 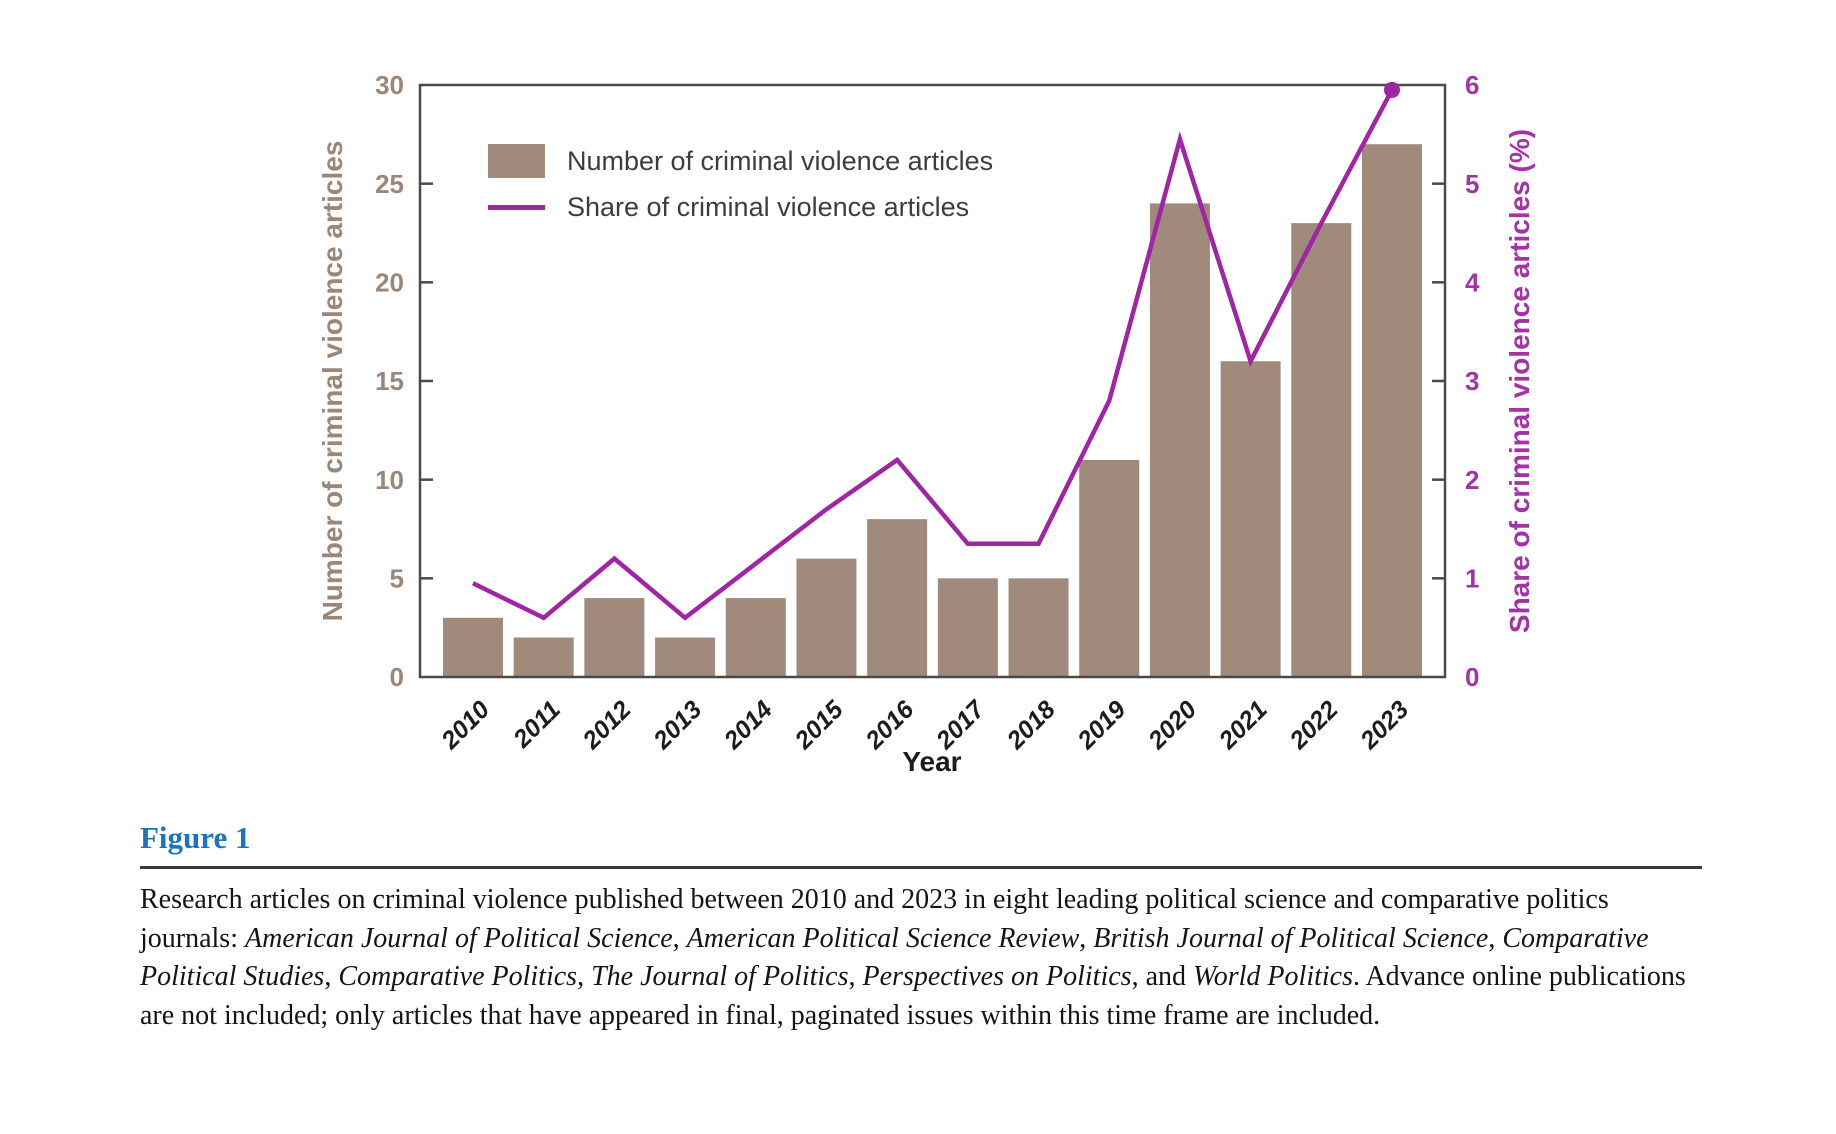 What do you see at coordinates (607, 725) in the screenshot?
I see `x-tick-label-2012: 2012` at bounding box center [607, 725].